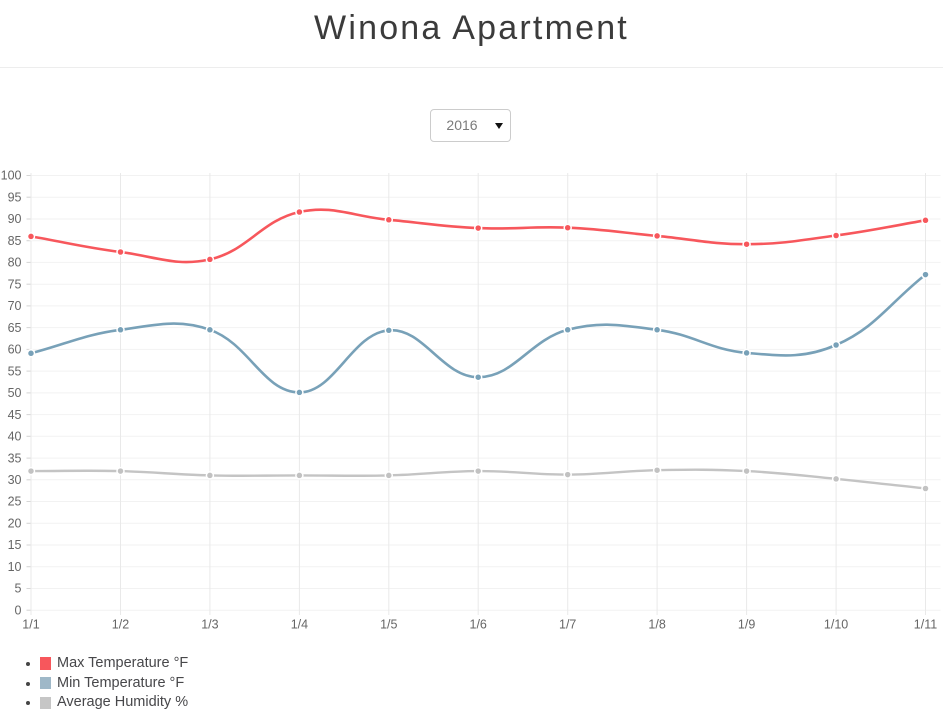 The image size is (943, 711). What do you see at coordinates (15, 415) in the screenshot?
I see `svg-text: 45` at bounding box center [15, 415].